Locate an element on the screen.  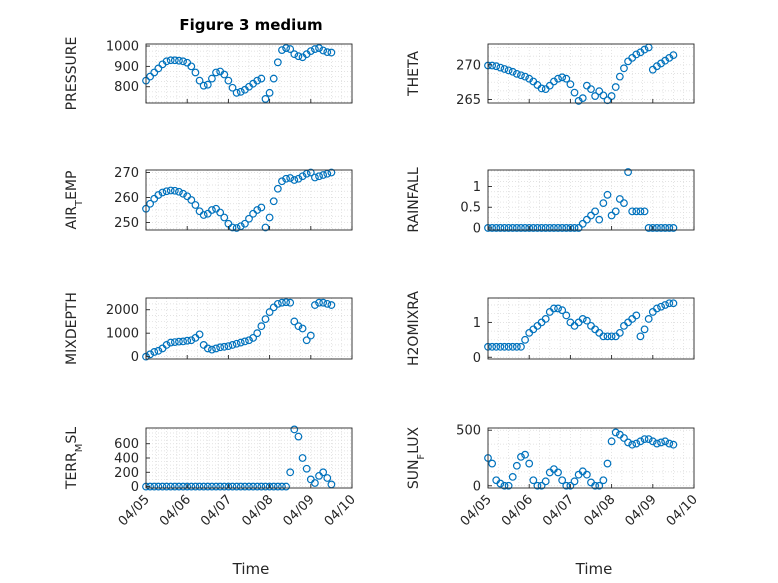
x-tick-label: 04/05 is located at coordinates (476, 510).